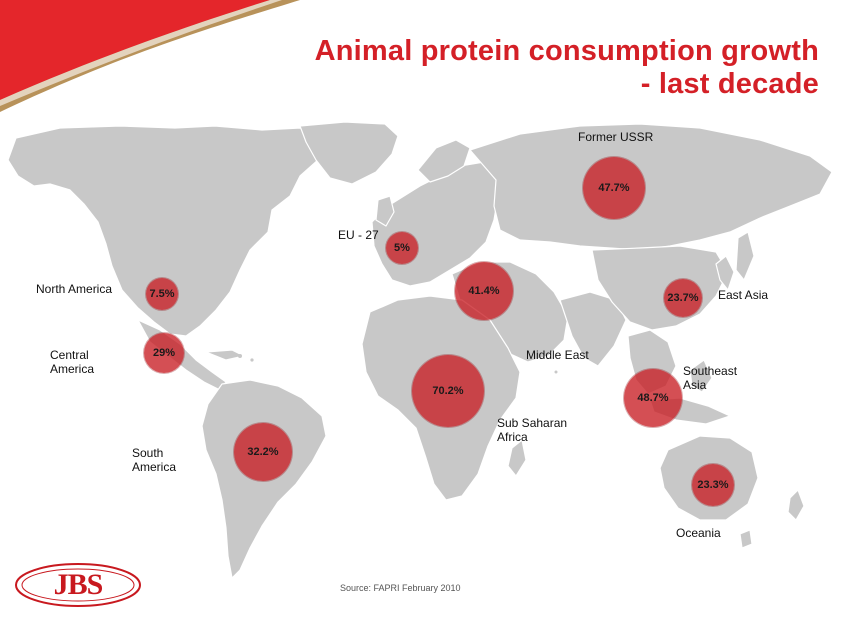 The width and height of the screenshot is (843, 619). I want to click on bubble-sub-saharan-africa: 70.2%, so click(448, 391).